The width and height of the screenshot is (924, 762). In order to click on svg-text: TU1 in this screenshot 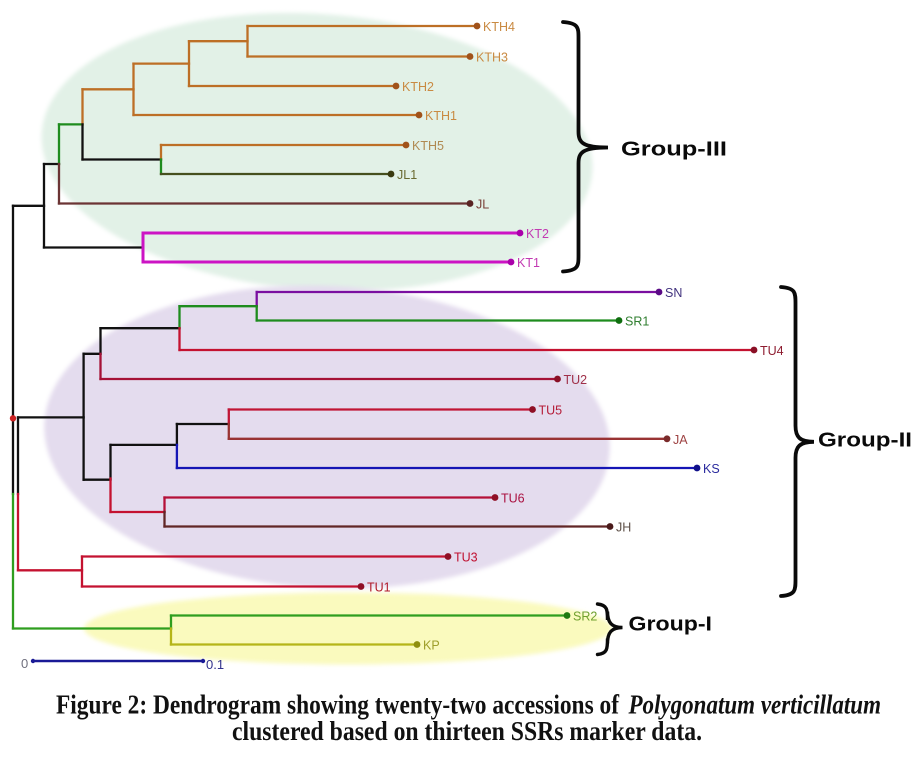, I will do `click(379, 588)`.